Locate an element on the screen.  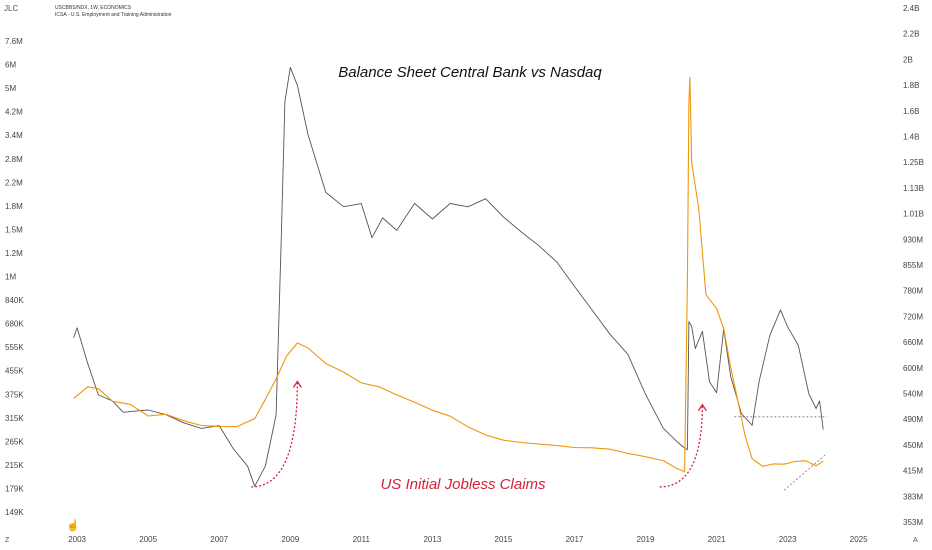
left-tick-label: 1.5M is located at coordinates (14, 229).